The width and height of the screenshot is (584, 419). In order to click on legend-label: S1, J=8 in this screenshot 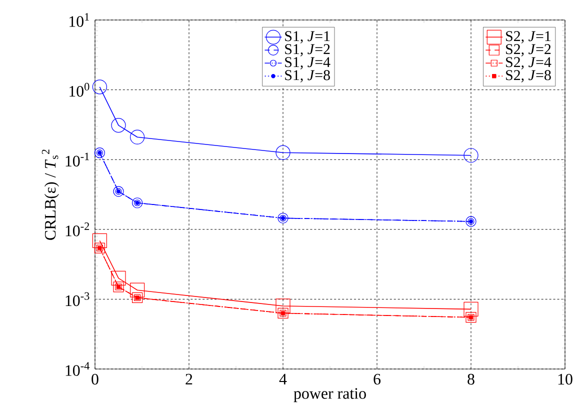, I will do `click(307, 76)`.